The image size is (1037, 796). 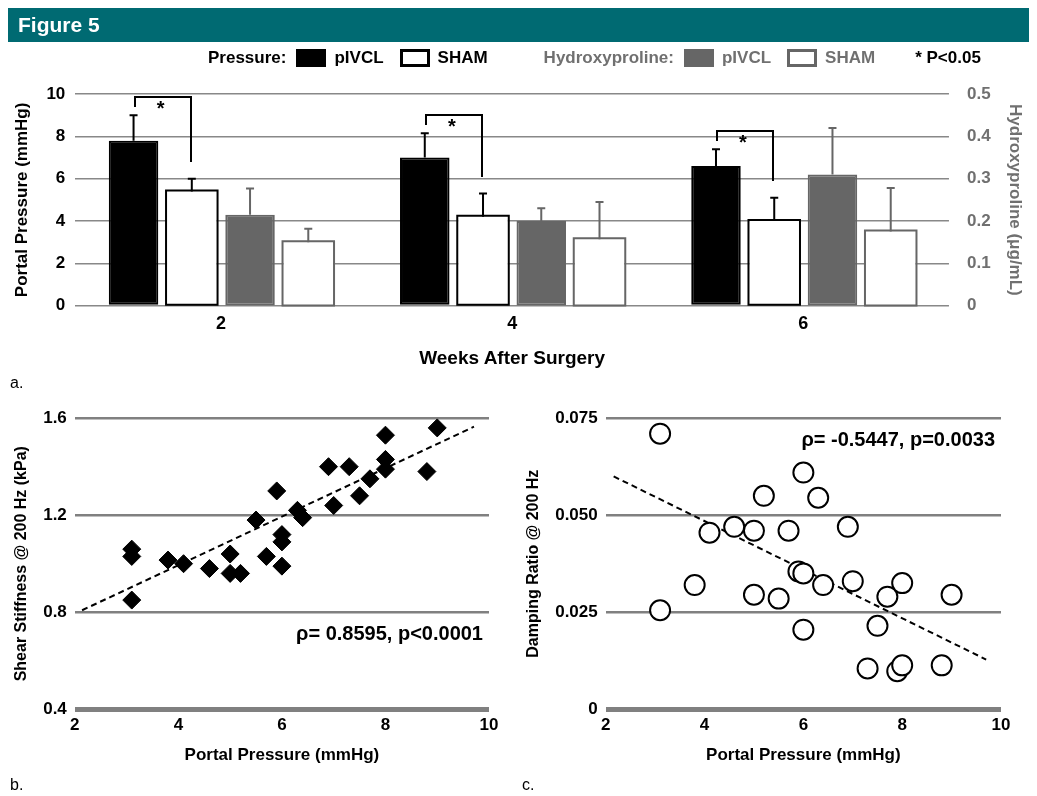 I want to click on chart-title: Figure 5, so click(x=518, y=25).